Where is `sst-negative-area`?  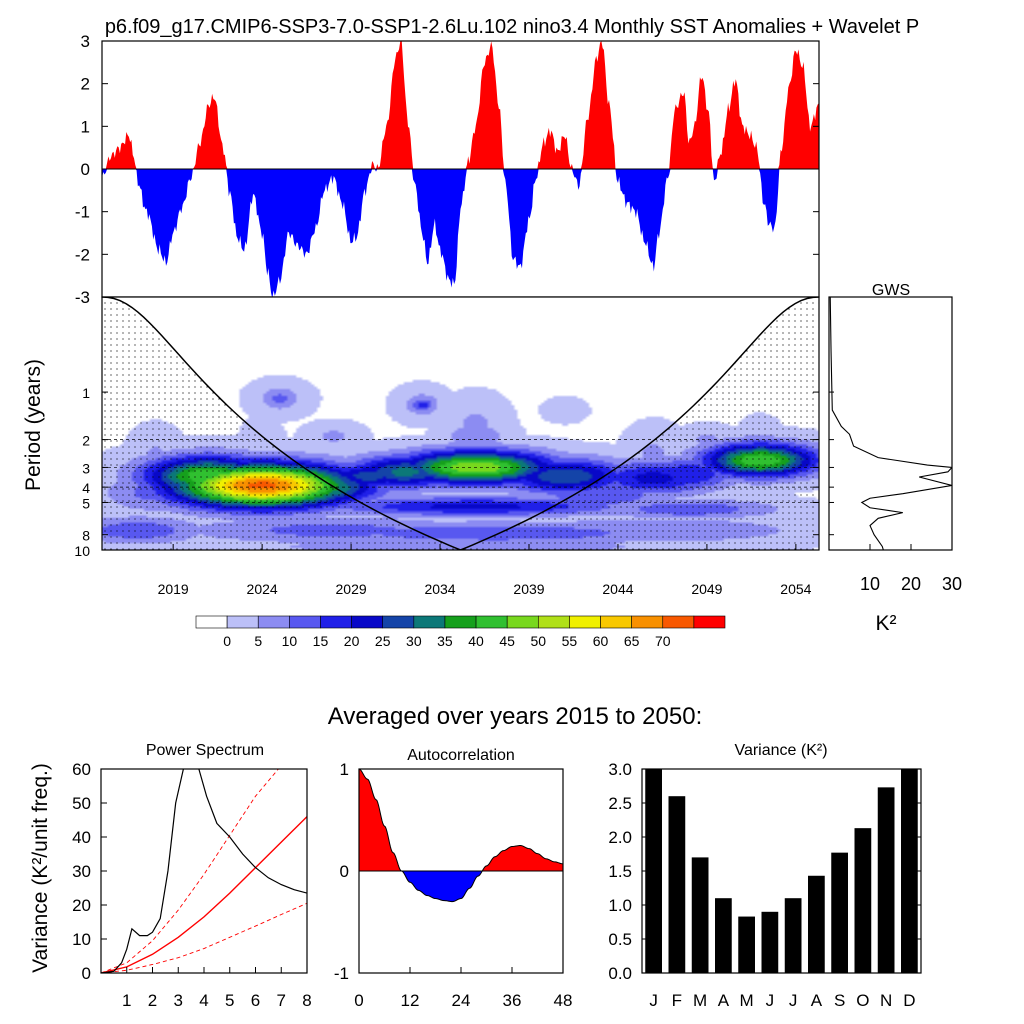 sst-negative-area is located at coordinates (460, 233).